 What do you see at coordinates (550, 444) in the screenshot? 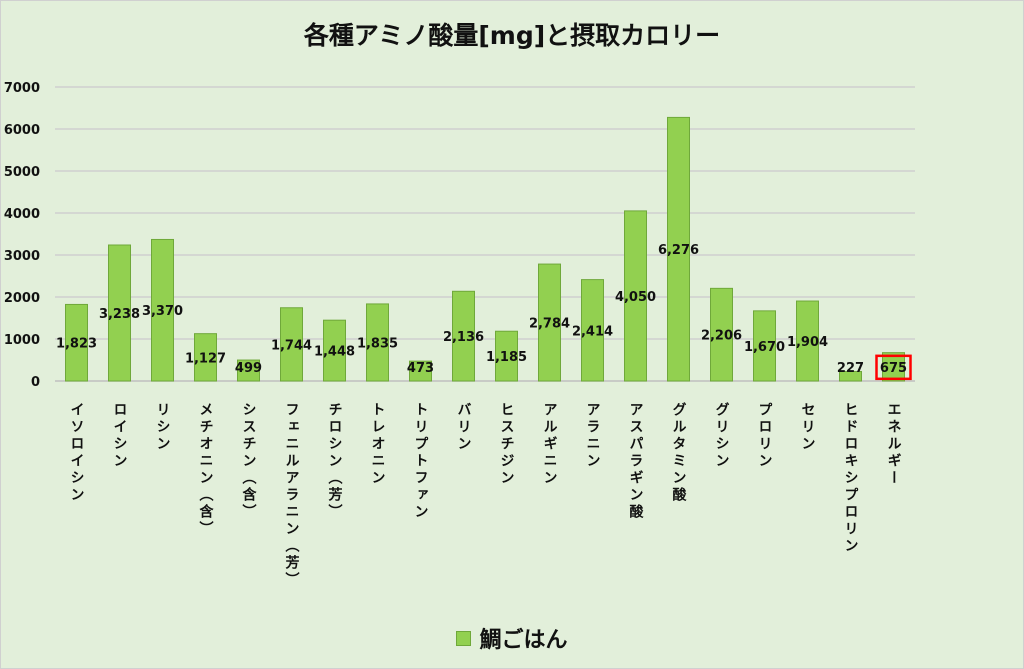
I see `x-tick-label: アルギニン` at bounding box center [550, 444].